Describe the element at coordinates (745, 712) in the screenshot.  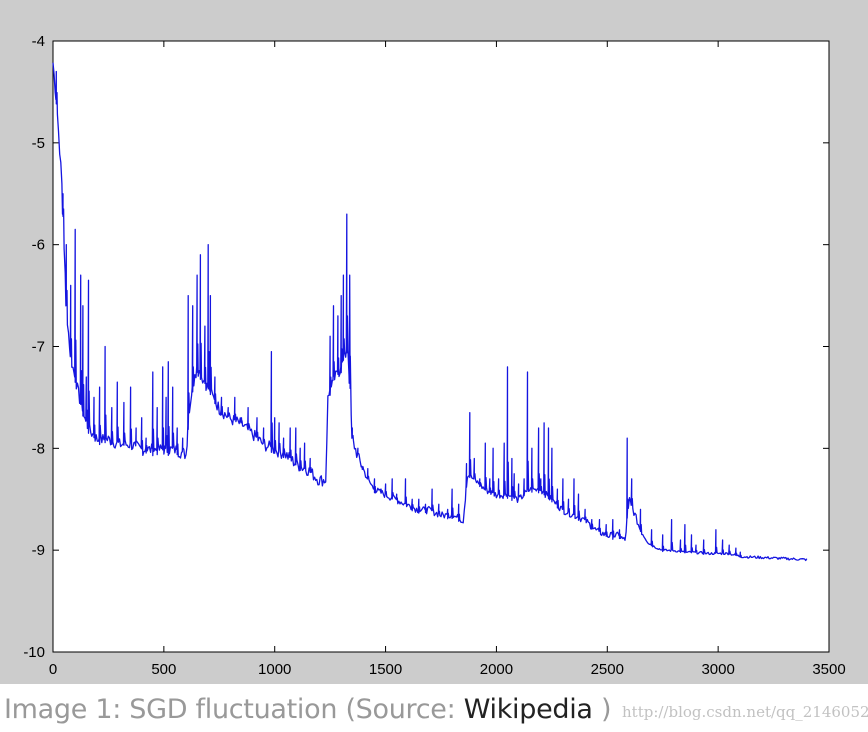
I see `watermark: http://blog.csdn.net/qq_21460525` at that location.